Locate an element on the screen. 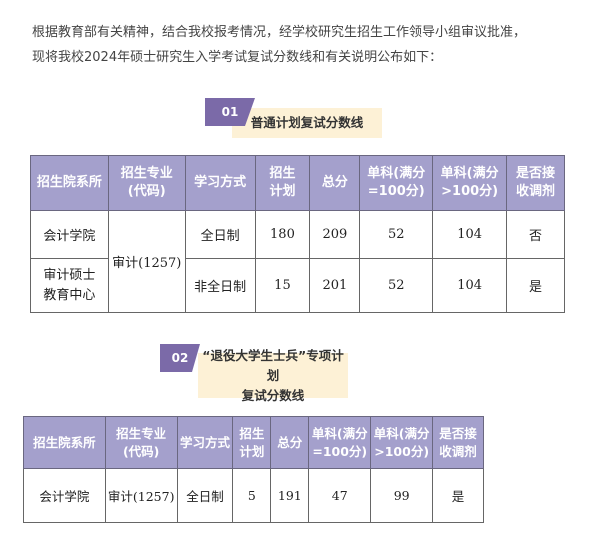 This screenshot has width=610, height=539. intro-line-1: 根据教育部有关精神，结合我校报考情况，经学校研究生招生工作领导小组审议批准， is located at coordinates (279, 32).